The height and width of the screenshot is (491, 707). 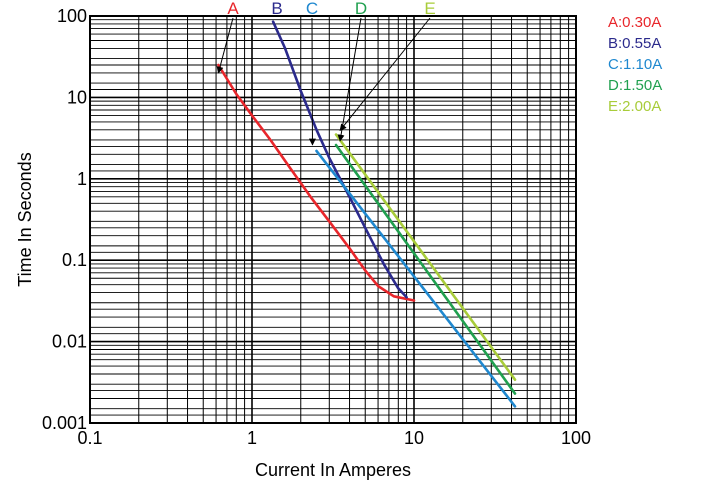 What do you see at coordinates (74, 260) in the screenshot?
I see `y-tick-label: 0.1` at bounding box center [74, 260].